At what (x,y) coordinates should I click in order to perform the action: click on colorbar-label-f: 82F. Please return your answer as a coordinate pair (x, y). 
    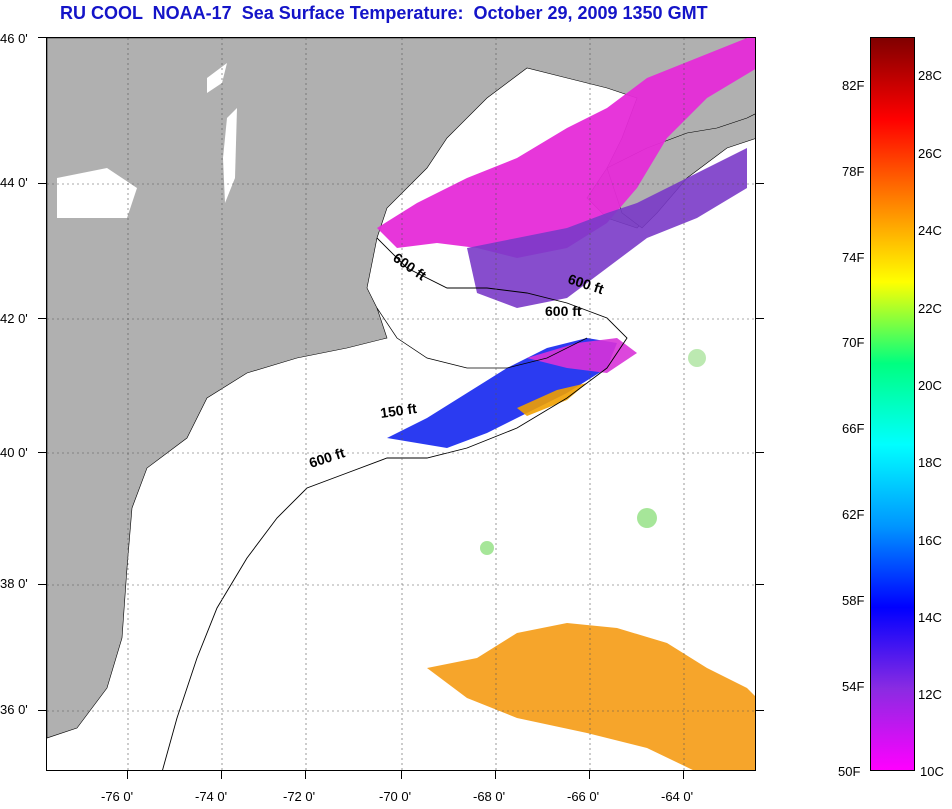
    Looking at the image, I should click on (853, 85).